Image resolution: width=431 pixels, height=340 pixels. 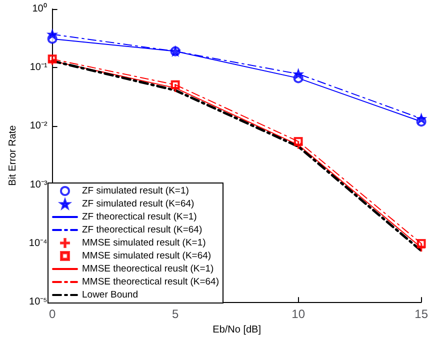 What do you see at coordinates (39, 126) in the screenshot?
I see `y-tick-label: 10⁻²` at bounding box center [39, 126].